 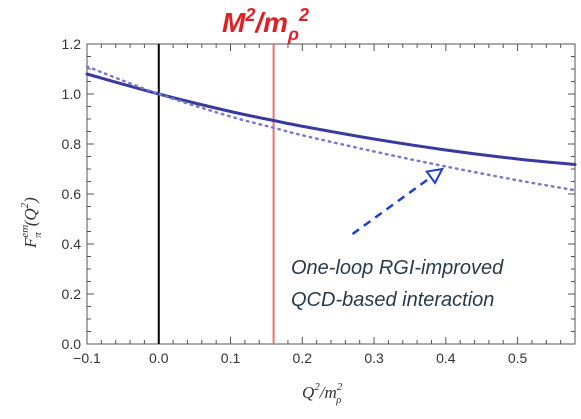 I want to click on annotation-arrow, so click(x=398, y=201).